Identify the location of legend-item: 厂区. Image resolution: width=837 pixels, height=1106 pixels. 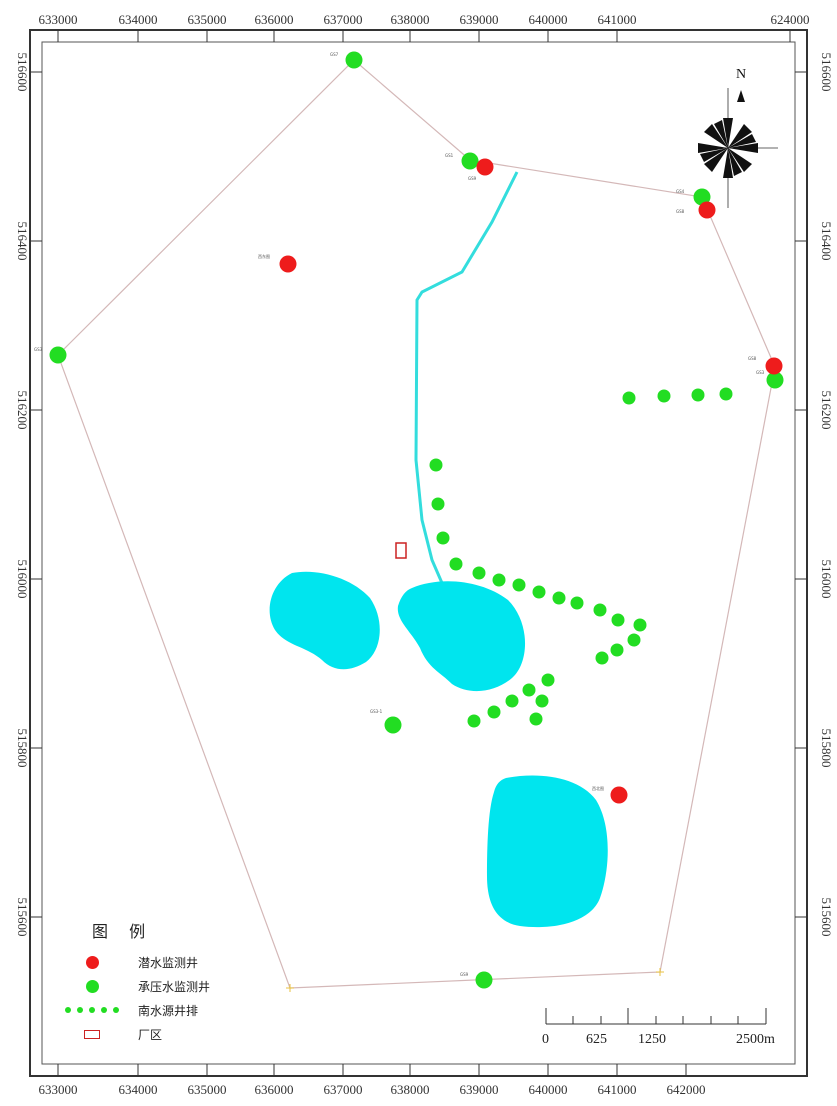
(162, 1034).